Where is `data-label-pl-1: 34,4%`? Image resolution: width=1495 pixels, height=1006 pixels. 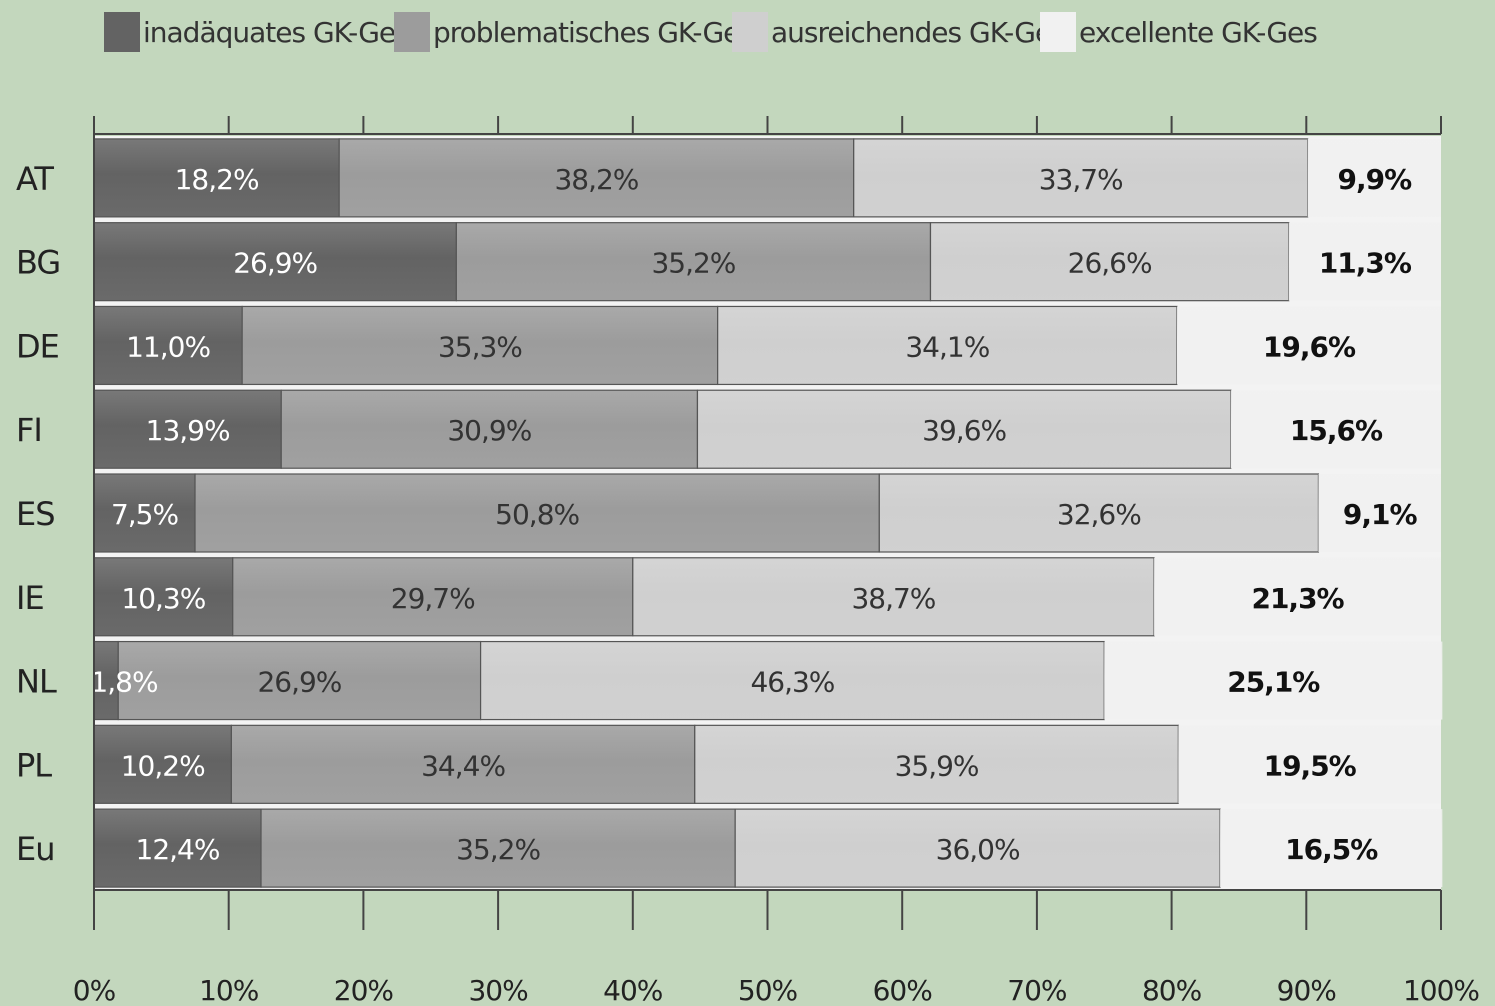 data-label-pl-1: 34,4% is located at coordinates (463, 765).